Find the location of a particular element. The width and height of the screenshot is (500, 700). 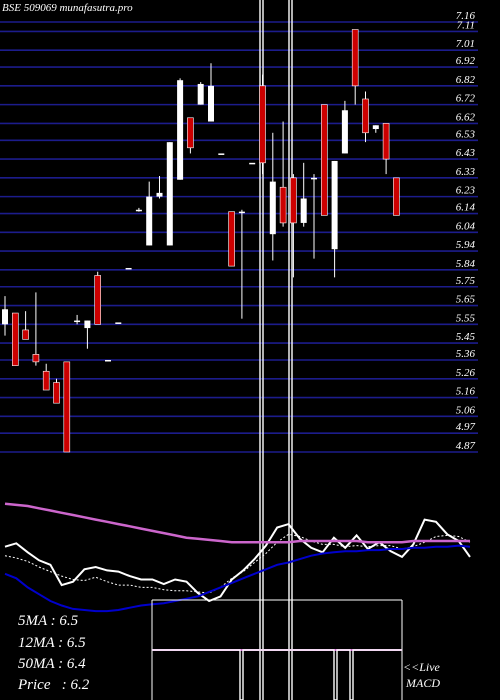

macd-panel is located at coordinates (277, 649).